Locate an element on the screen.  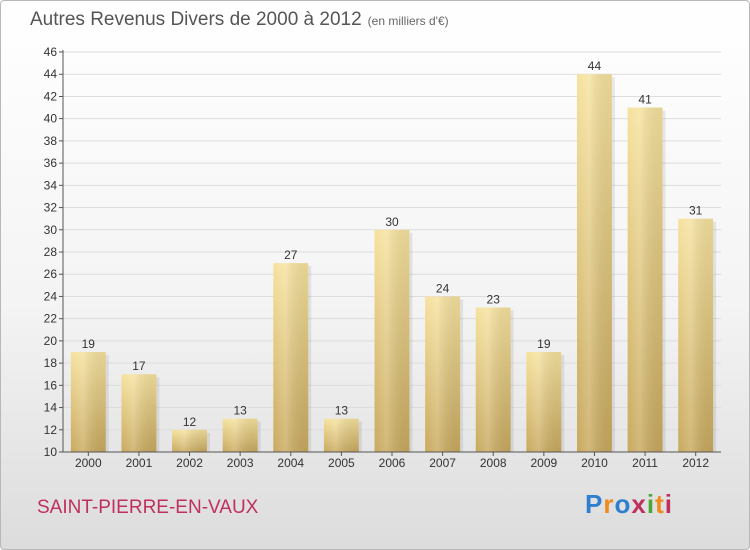
y-tick-label: 10 is located at coordinates (51, 452).